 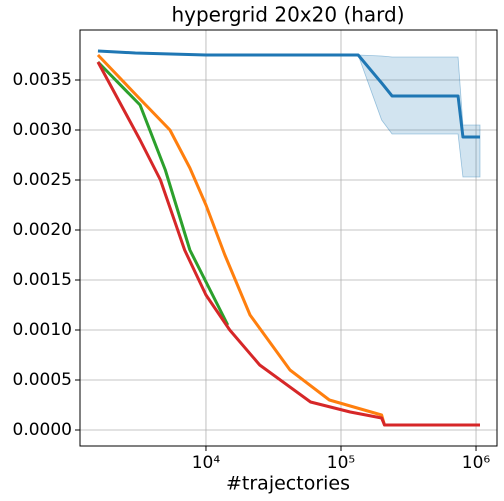 I want to click on y-tick-label: 0.0035, so click(x=42, y=80).